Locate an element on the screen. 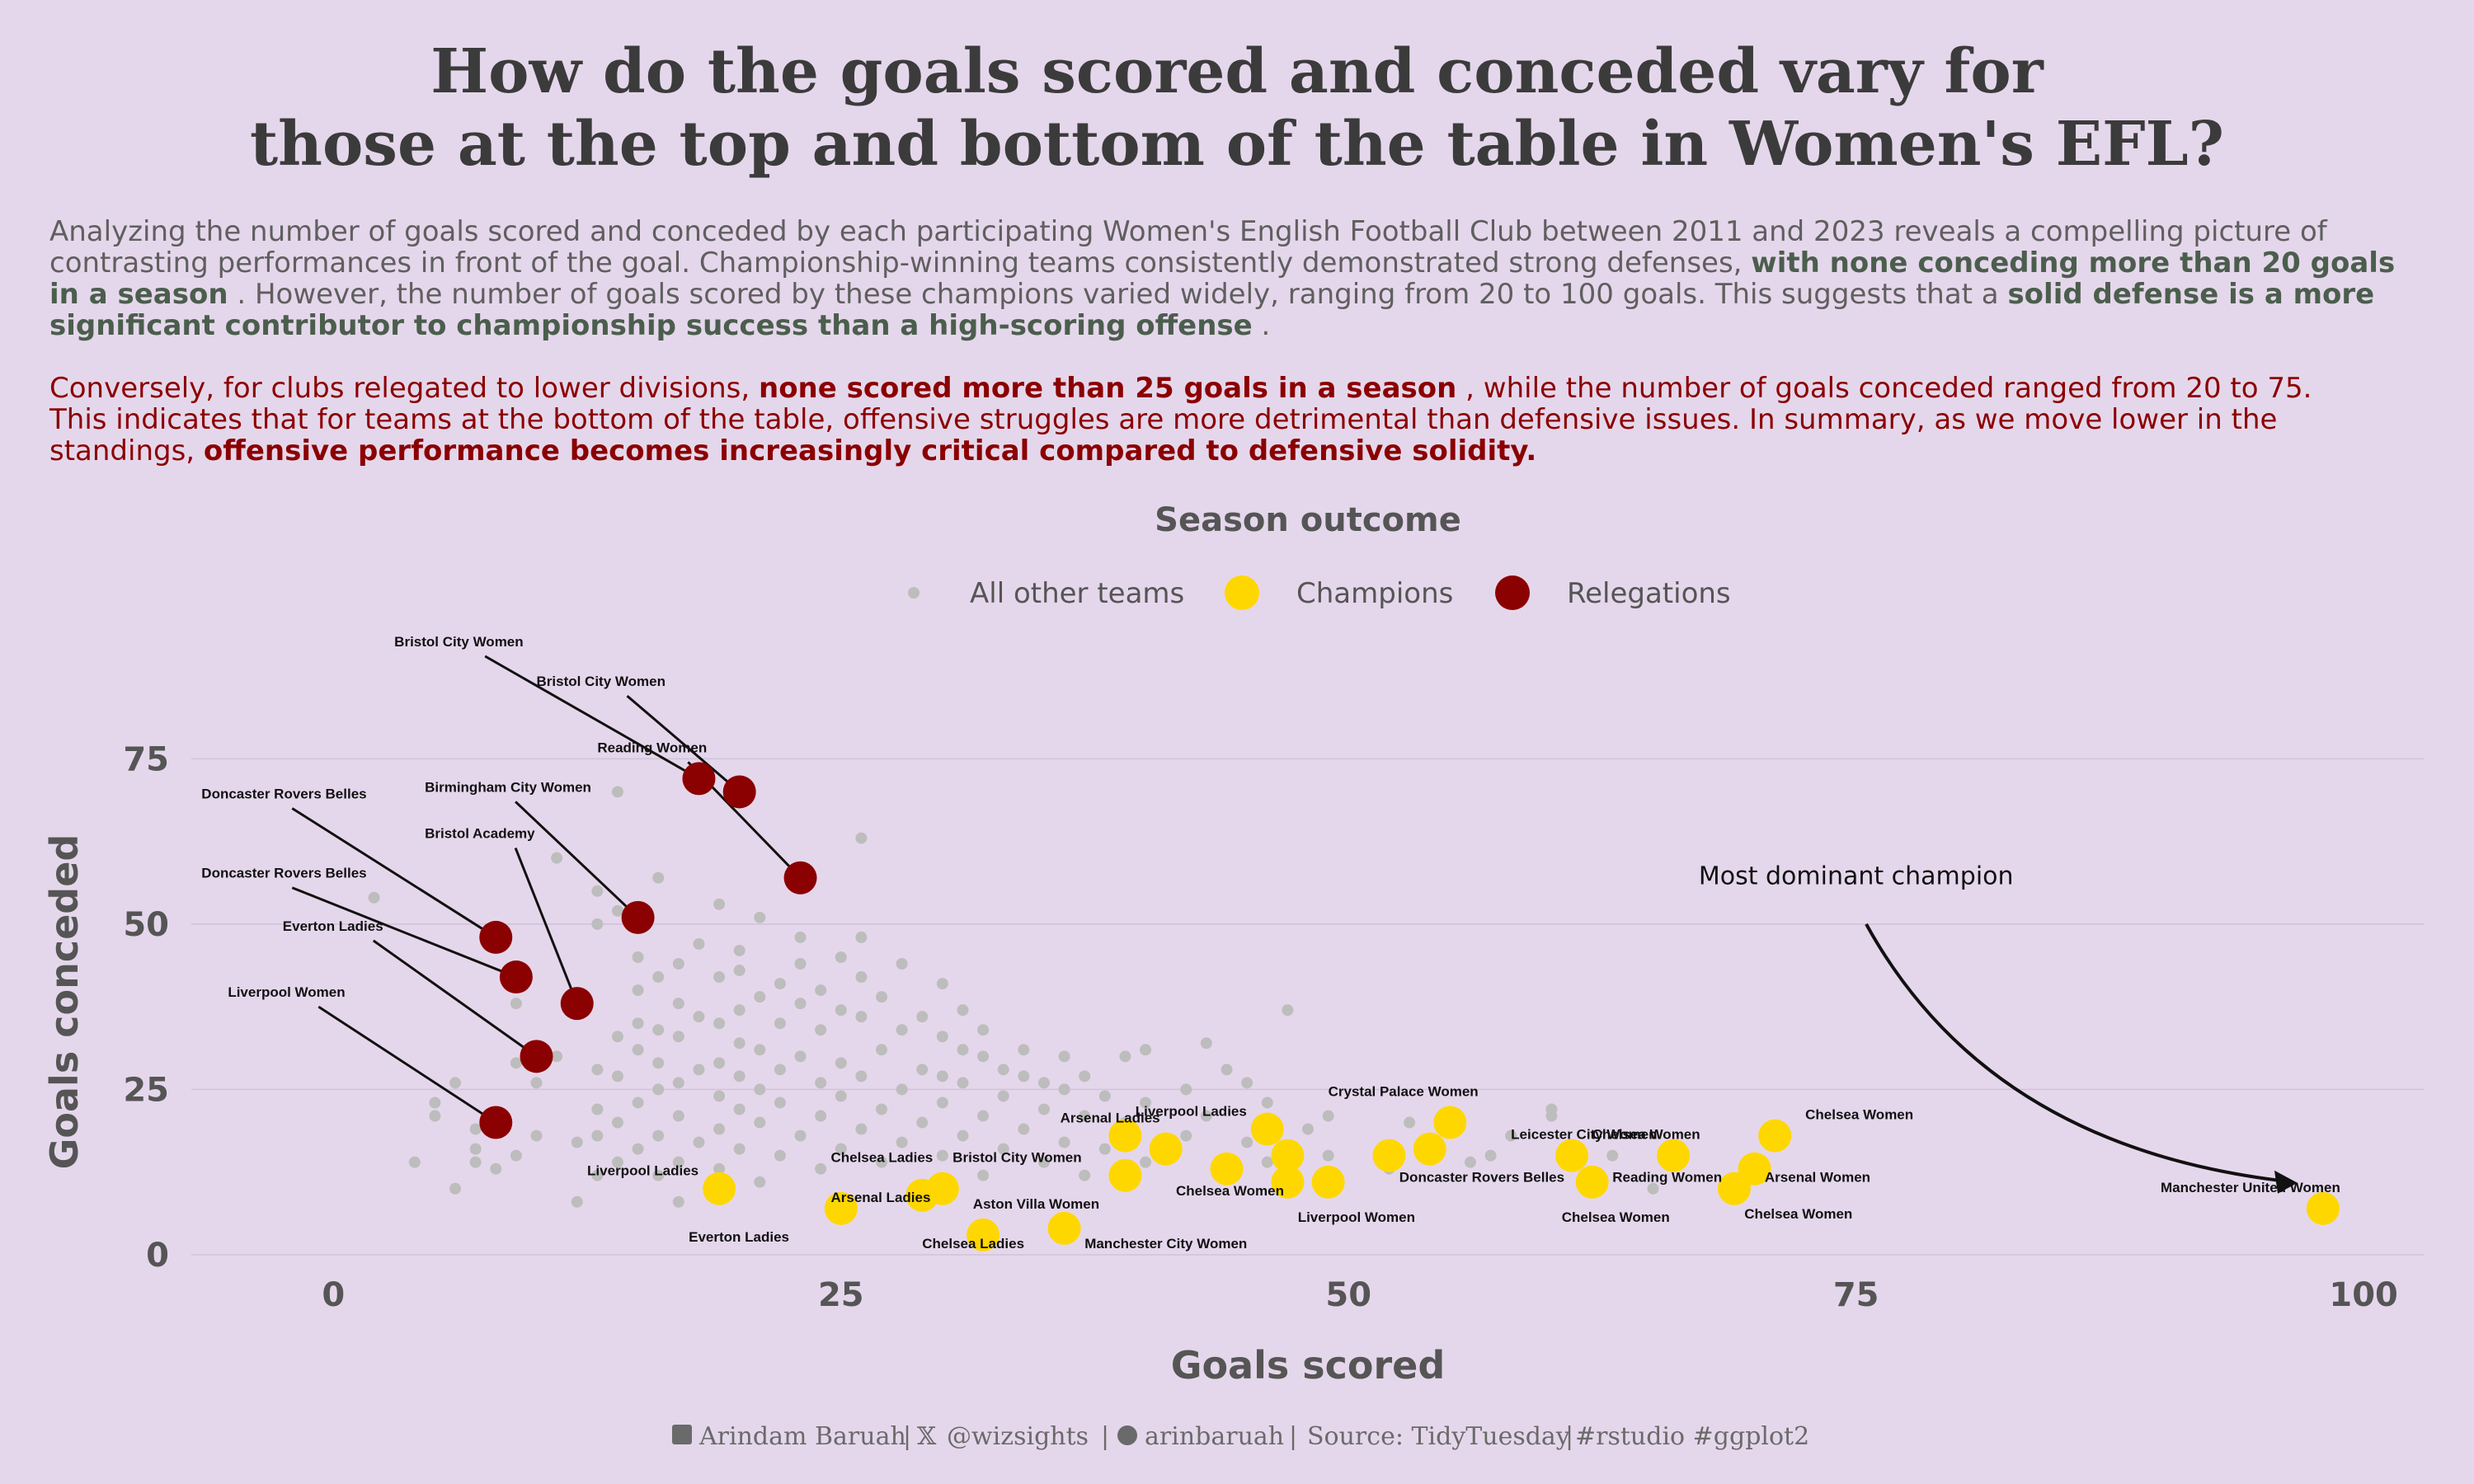  point-label: Manchester City Women is located at coordinates (1165, 1244).